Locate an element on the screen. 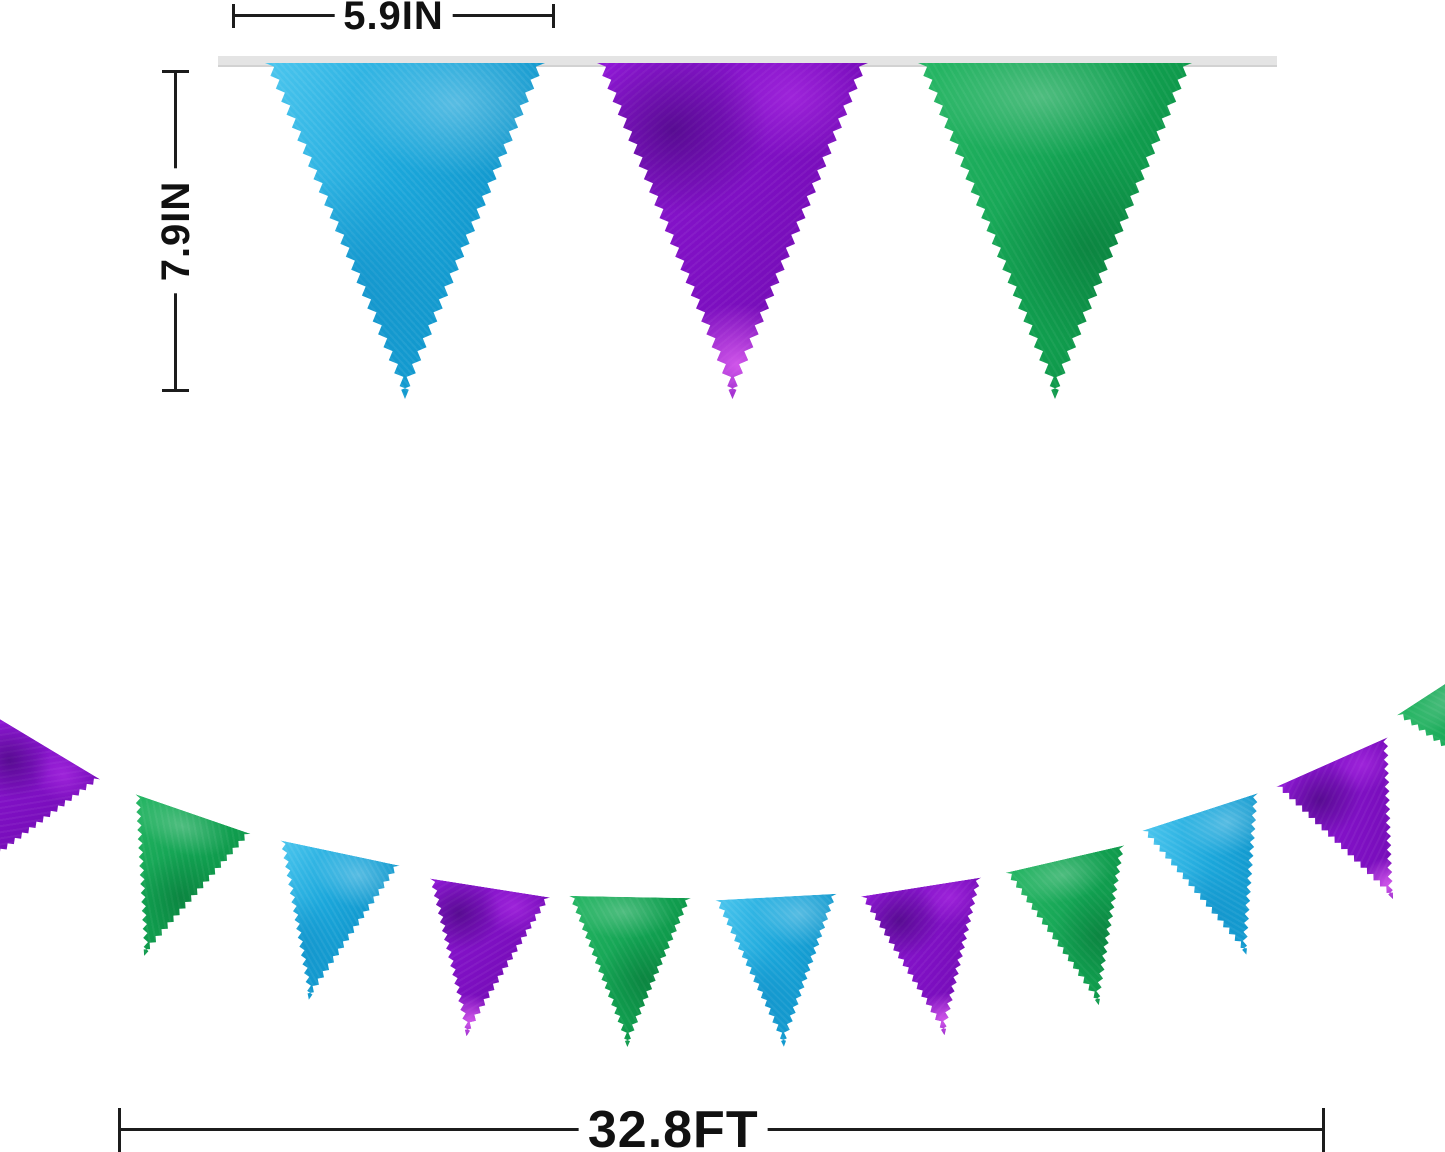 The image size is (1445, 1152). length-dimension-tick-right is located at coordinates (1323, 1130).